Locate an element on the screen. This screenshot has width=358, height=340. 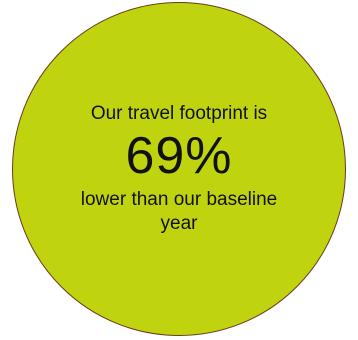
callout-stat-value: 69% is located at coordinates (179, 156).